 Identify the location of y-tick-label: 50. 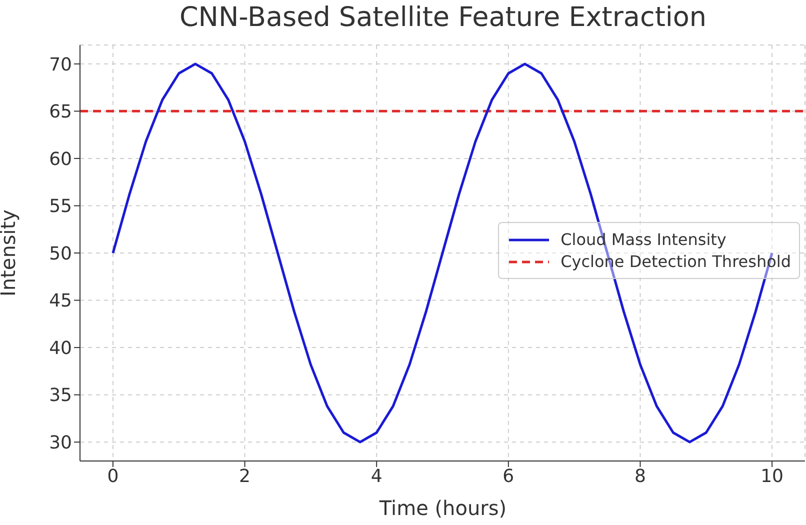
(60, 253).